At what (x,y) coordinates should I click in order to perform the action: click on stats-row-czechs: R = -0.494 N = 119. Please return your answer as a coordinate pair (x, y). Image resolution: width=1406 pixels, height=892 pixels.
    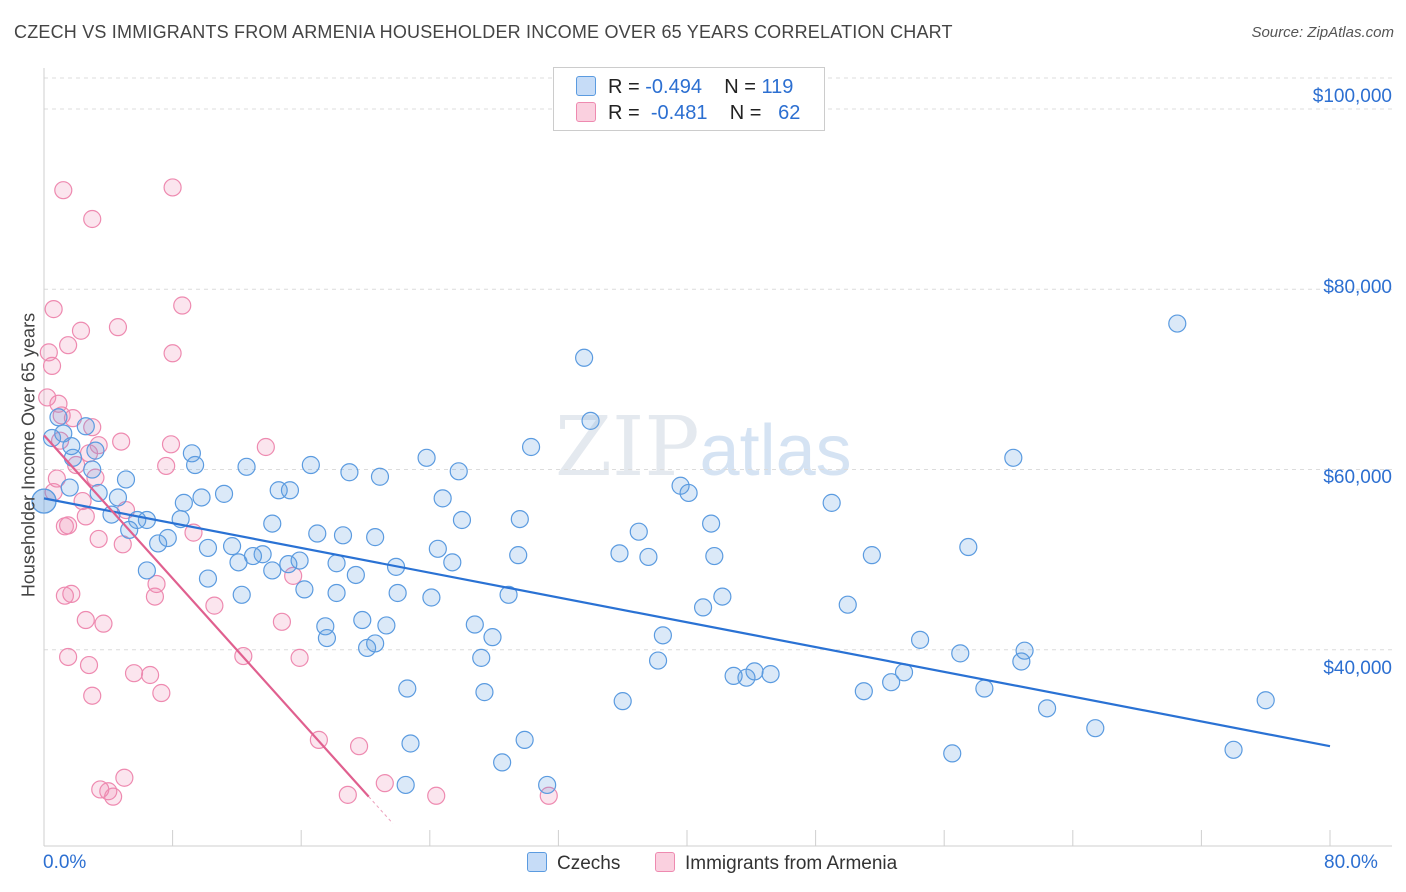
    Looking at the image, I should click on (684, 87).